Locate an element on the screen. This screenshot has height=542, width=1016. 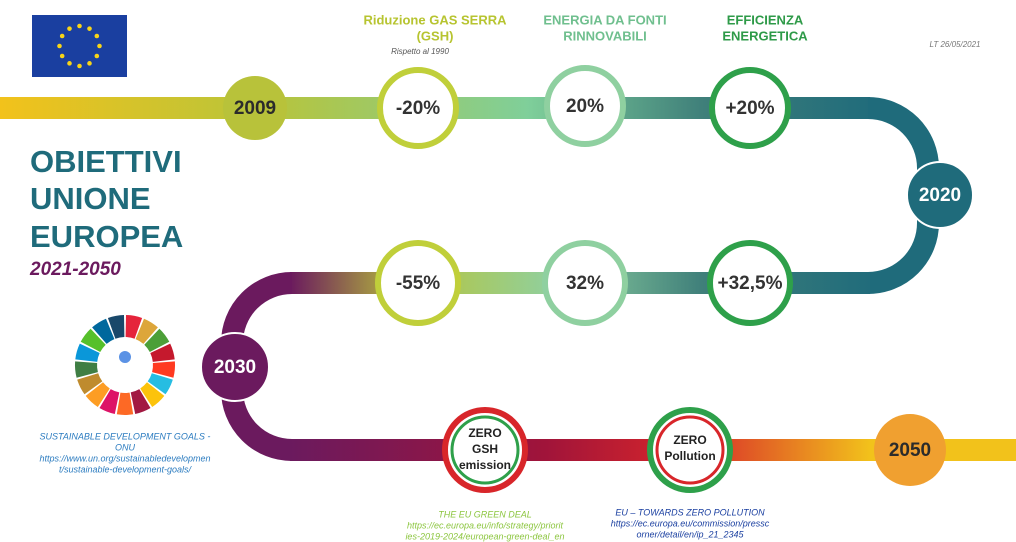
period: 2021-2050 is located at coordinates (75, 269).